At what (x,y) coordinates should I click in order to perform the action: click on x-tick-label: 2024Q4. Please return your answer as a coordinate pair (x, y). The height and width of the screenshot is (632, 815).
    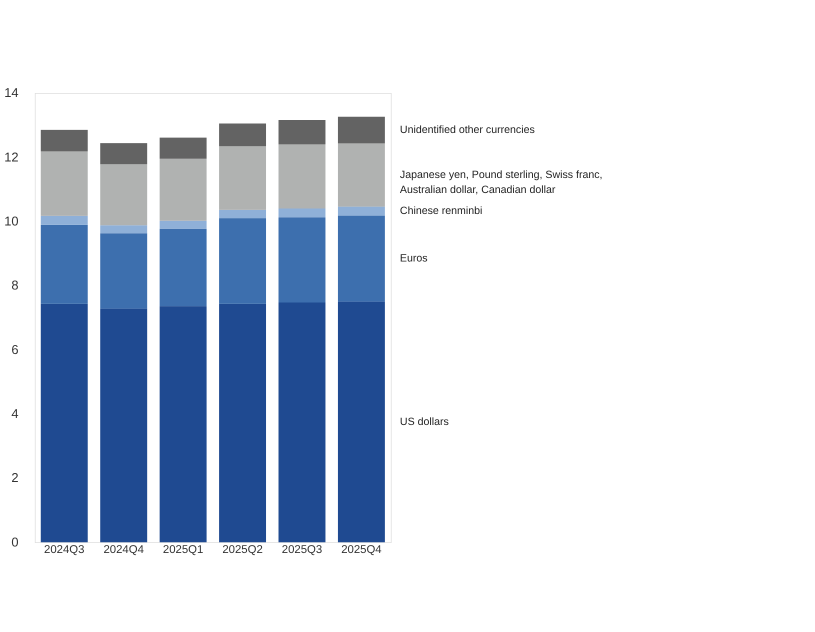
    Looking at the image, I should click on (123, 550).